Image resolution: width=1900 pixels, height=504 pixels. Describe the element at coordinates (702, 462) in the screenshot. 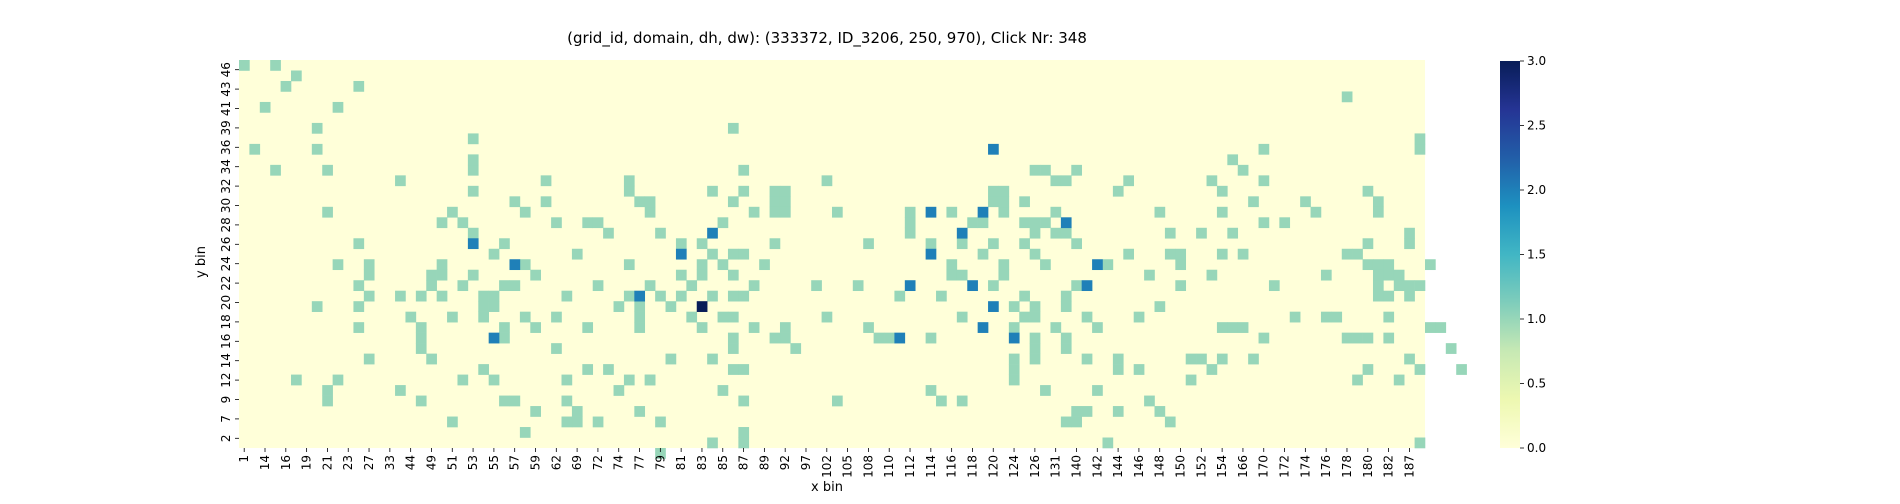

I see `x-tick-label: 83` at that location.